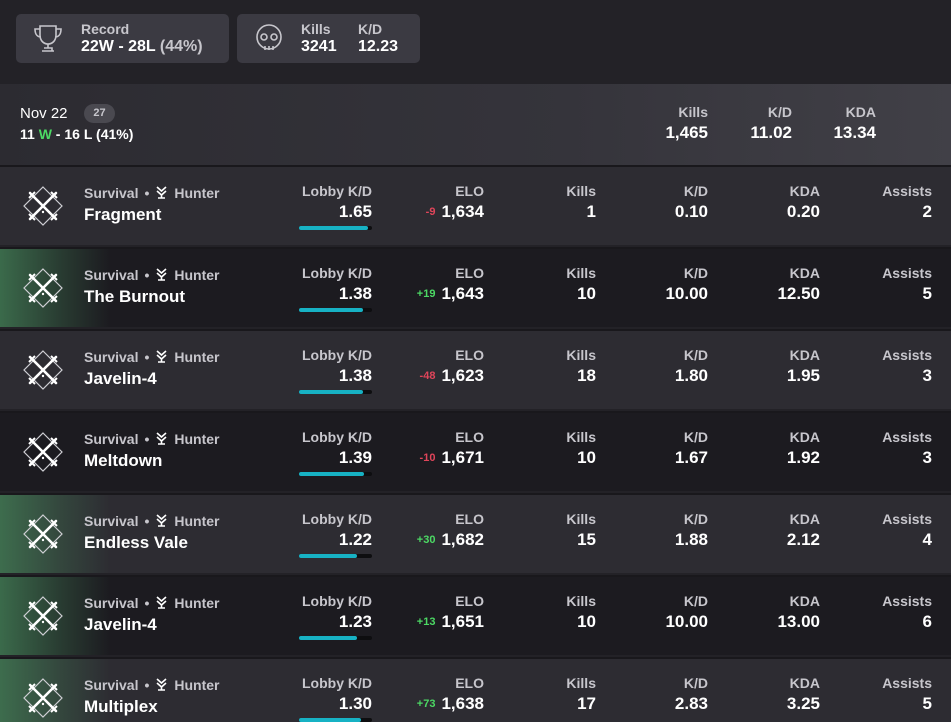 The image size is (951, 722). Describe the element at coordinates (907, 284) in the screenshot. I see `assists: Assists 5` at that location.